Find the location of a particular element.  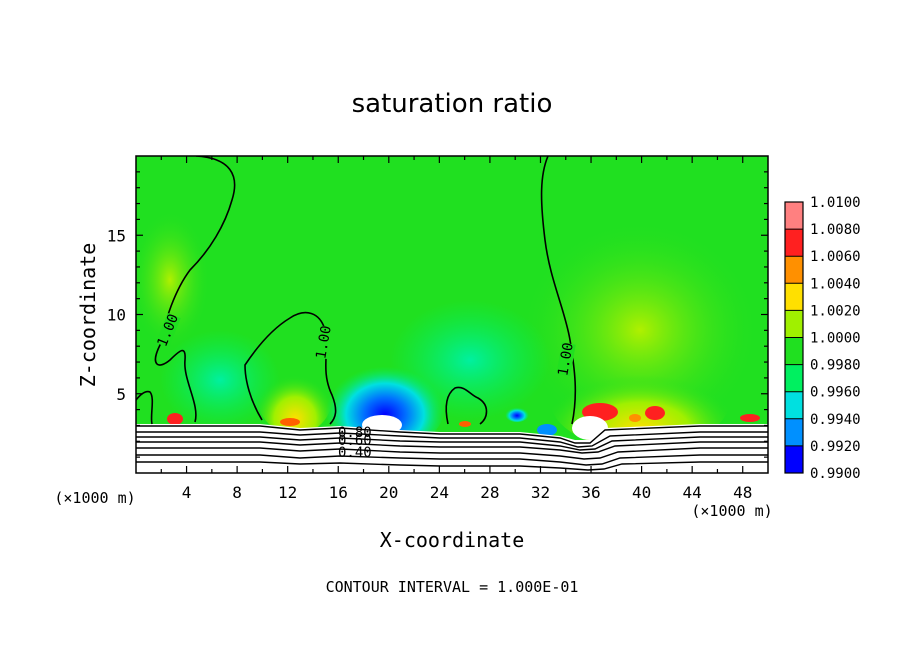

colorbar-label: 0.9900 is located at coordinates (835, 474).